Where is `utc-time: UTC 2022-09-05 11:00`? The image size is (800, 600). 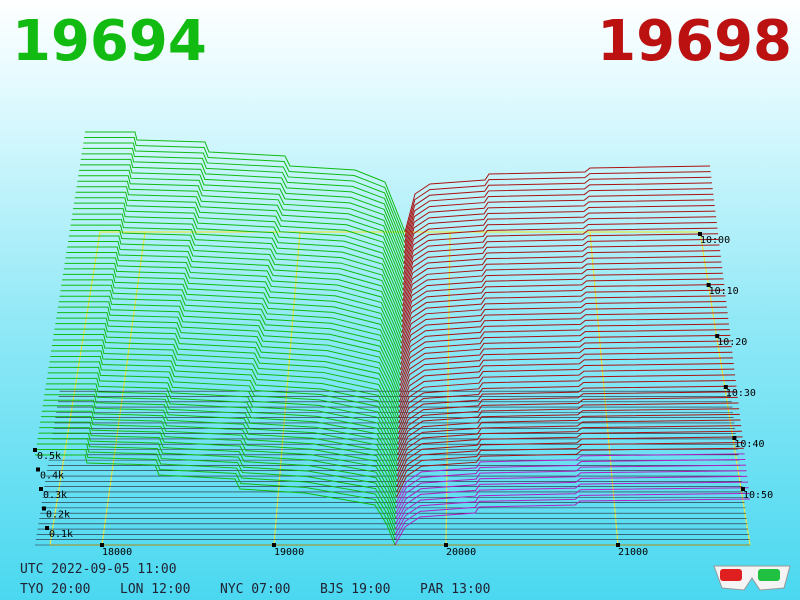
utc-time: UTC 2022-09-05 11:00 is located at coordinates (98, 569).